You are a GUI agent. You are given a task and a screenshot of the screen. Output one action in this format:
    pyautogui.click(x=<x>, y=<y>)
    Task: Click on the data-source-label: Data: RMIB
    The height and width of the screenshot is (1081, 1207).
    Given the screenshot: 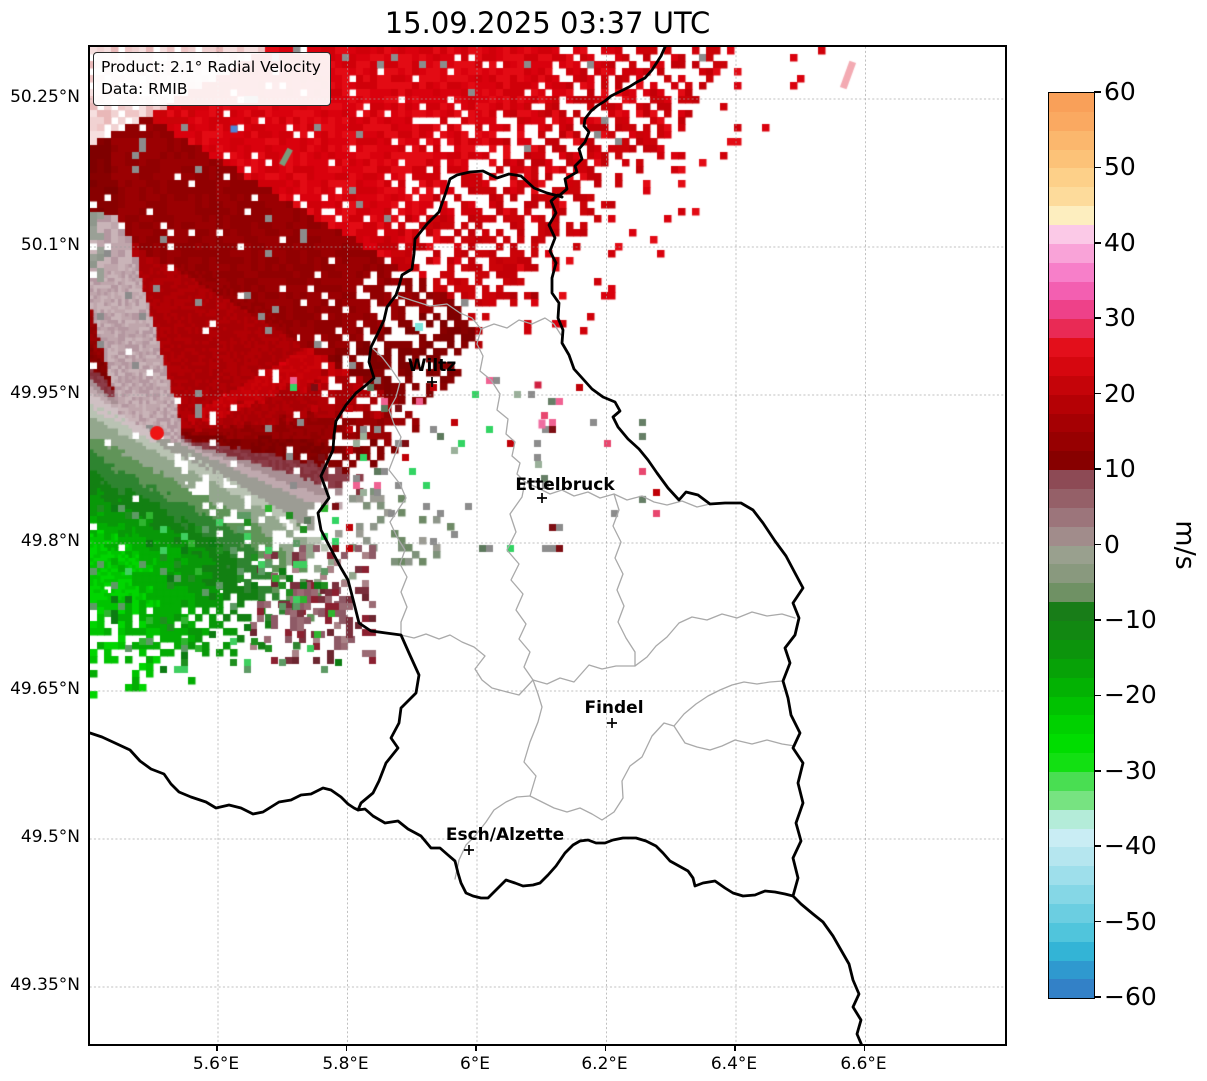 What is the action you would take?
    pyautogui.click(x=144, y=89)
    